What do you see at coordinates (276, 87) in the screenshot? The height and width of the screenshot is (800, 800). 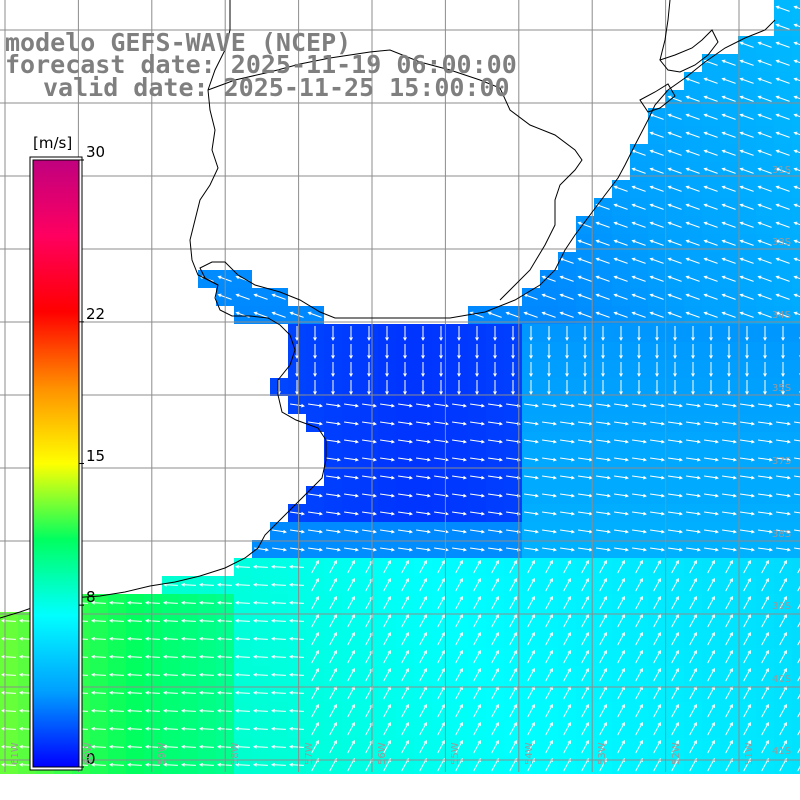 I see `title-valid-date: valid date: 2025-11-25 15:00:00` at bounding box center [276, 87].